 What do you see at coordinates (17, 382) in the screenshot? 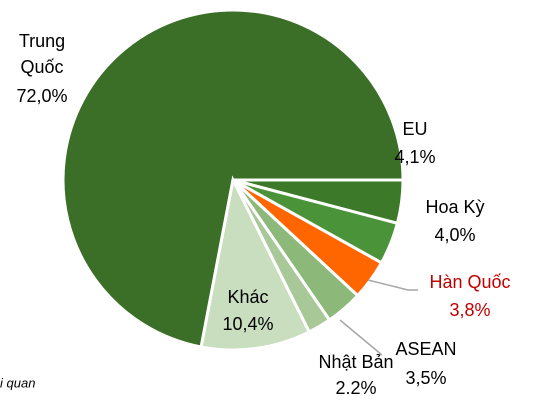
I see `source-note: i quan` at bounding box center [17, 382].